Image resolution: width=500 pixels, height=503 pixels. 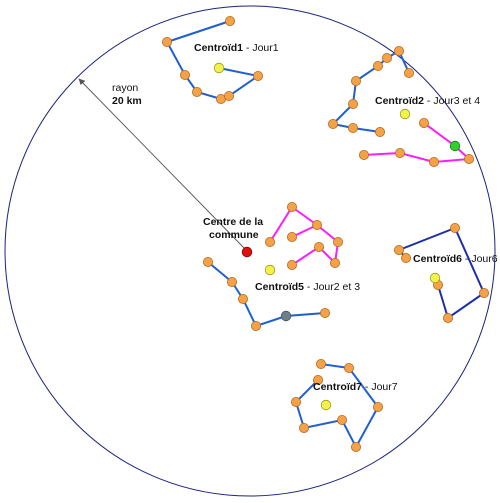 I want to click on cluster6-route, so click(x=441, y=273).